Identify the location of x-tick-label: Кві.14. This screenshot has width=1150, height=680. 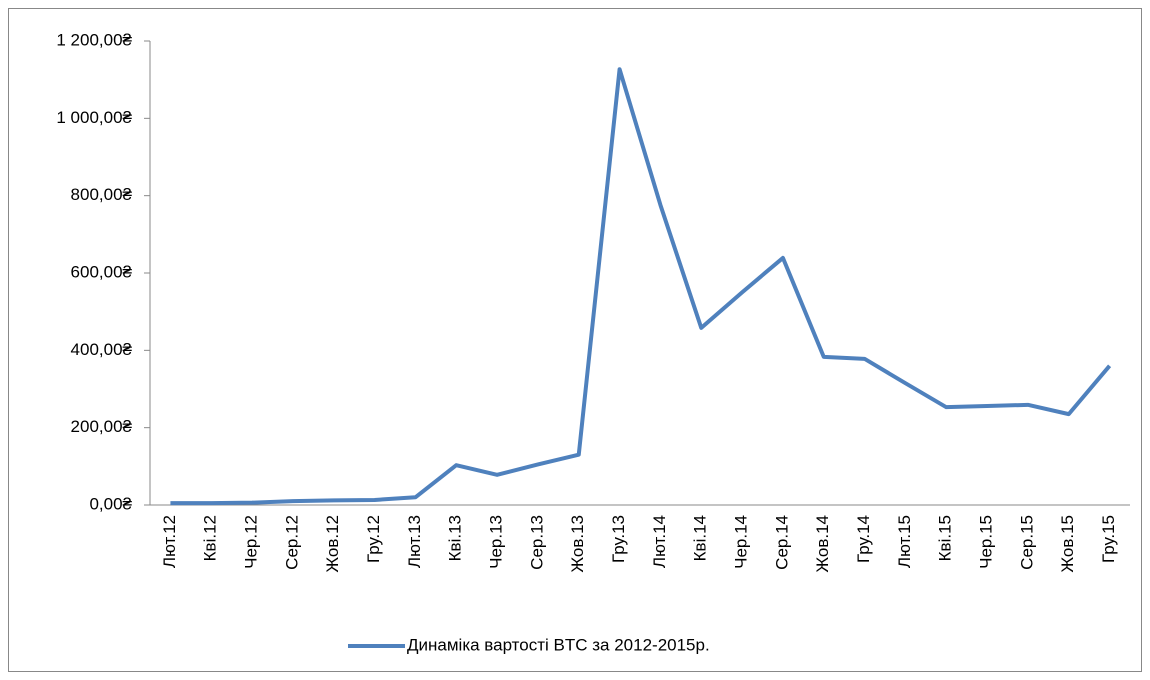
(700, 538).